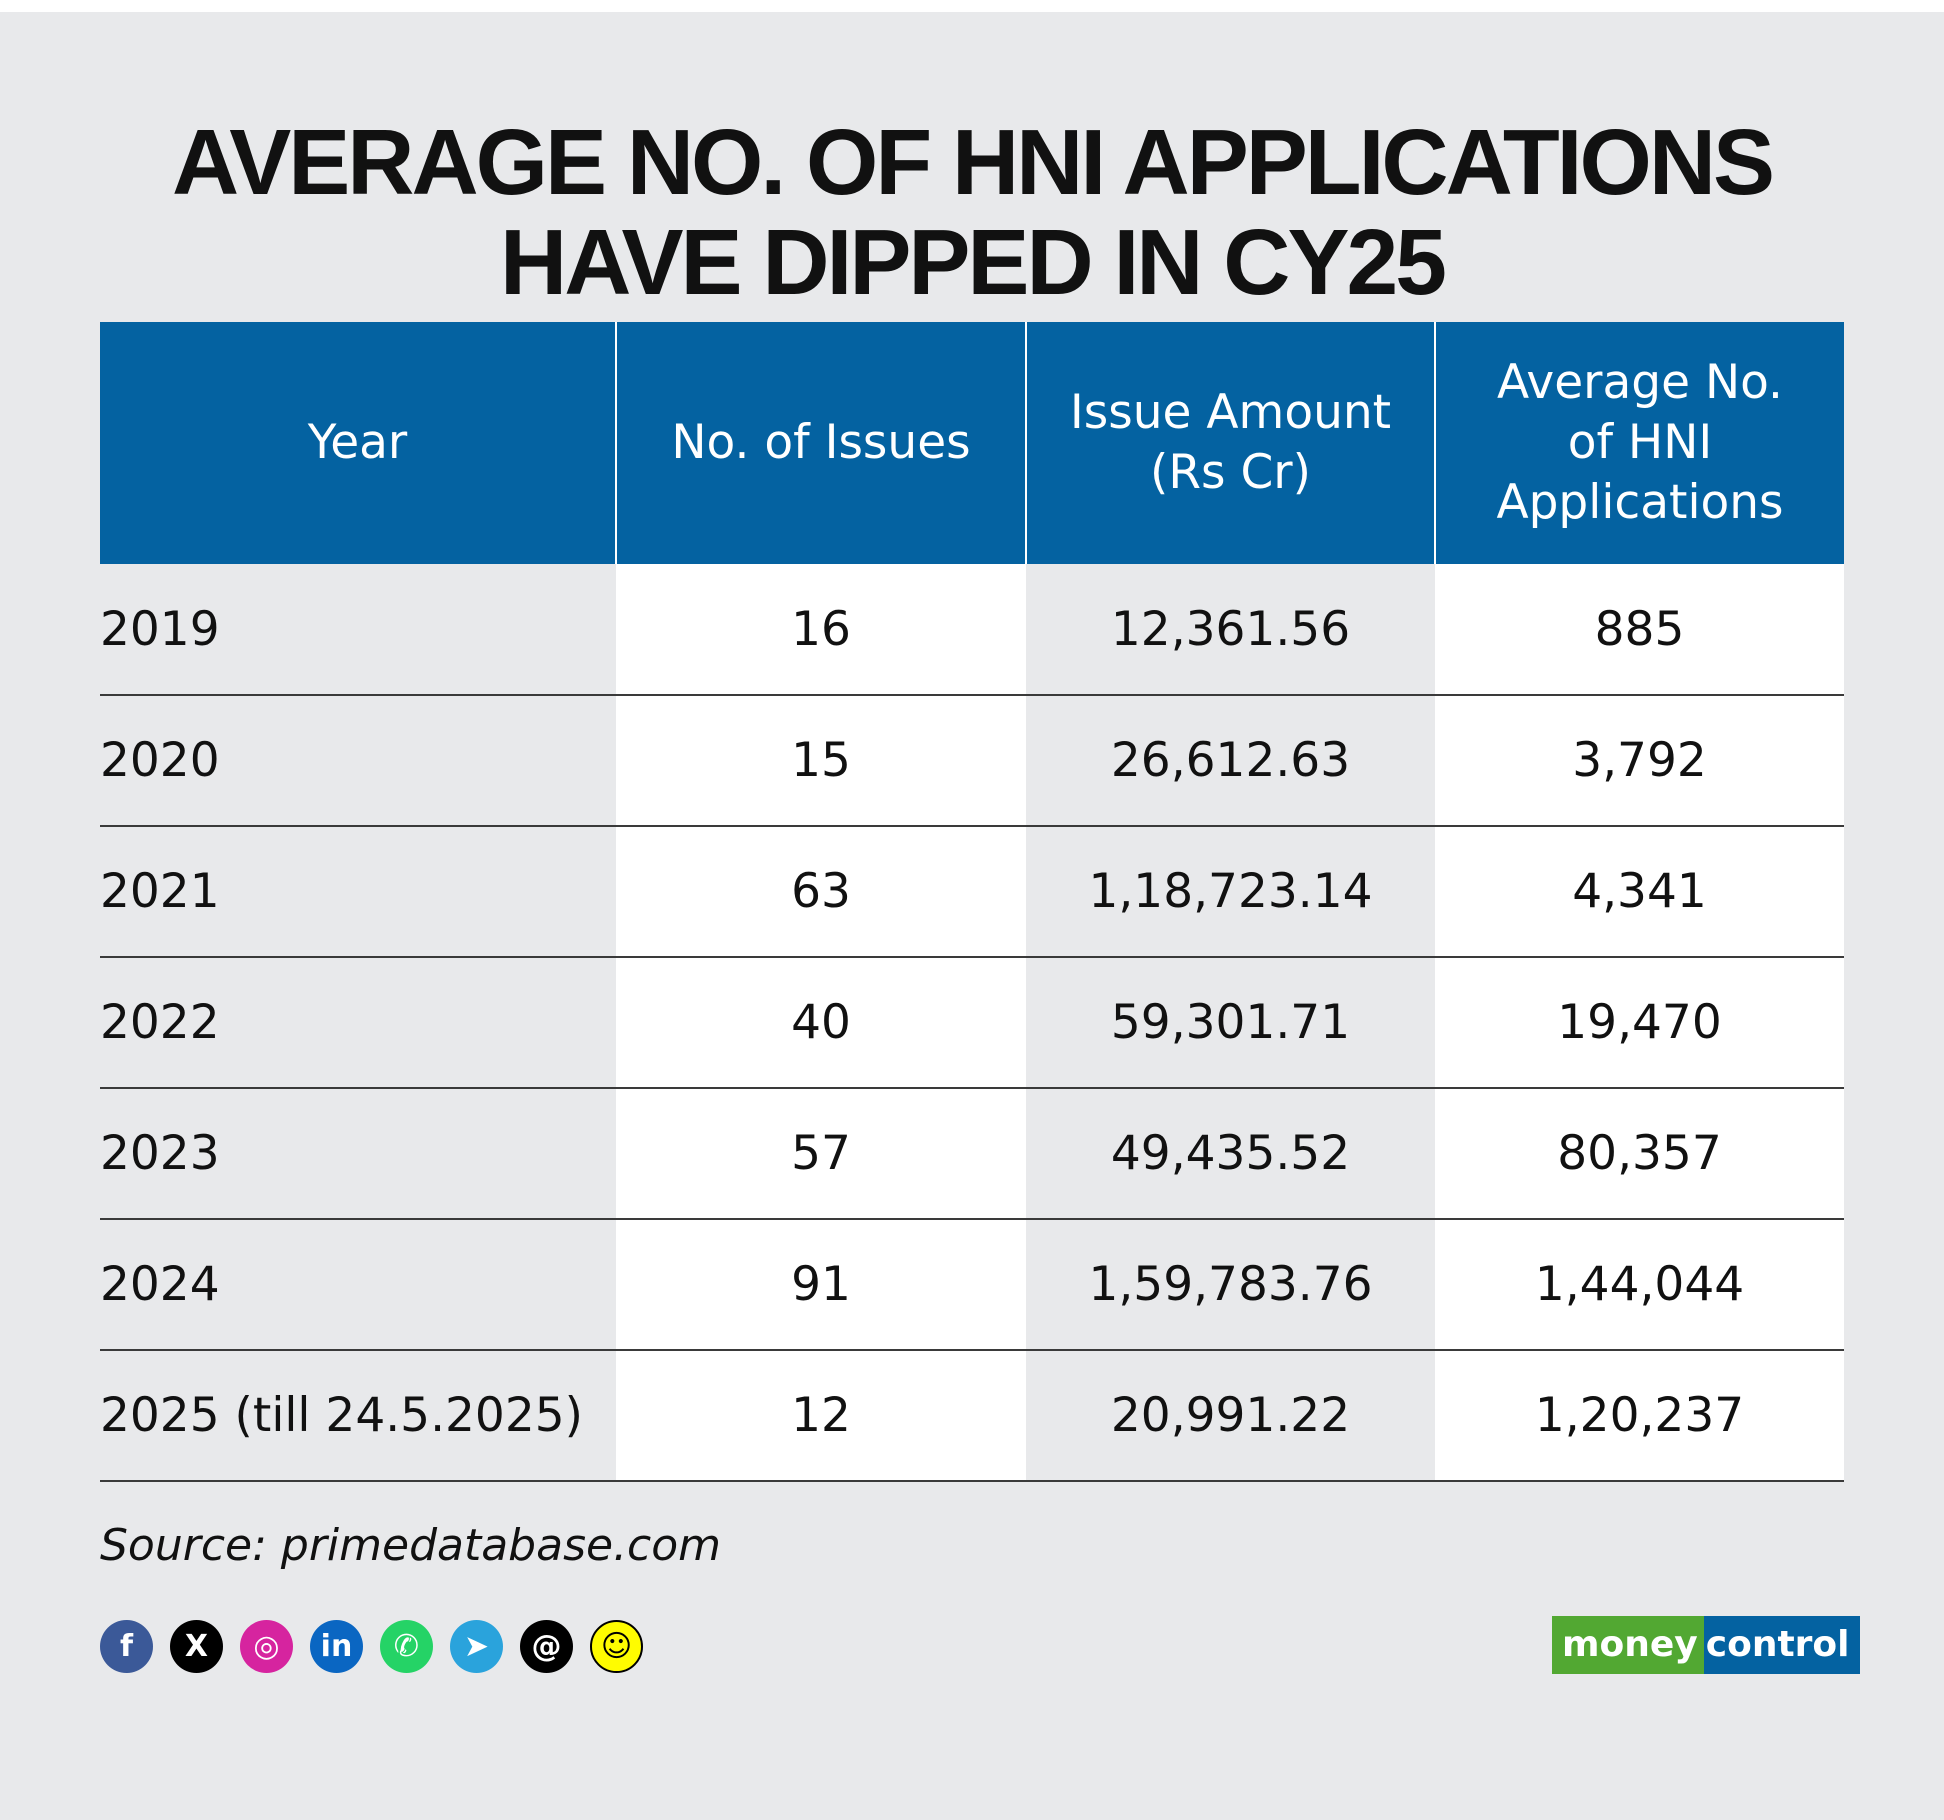 The width and height of the screenshot is (1944, 1820). What do you see at coordinates (1639, 761) in the screenshot?
I see `cell-hni-applications: 3,792` at bounding box center [1639, 761].